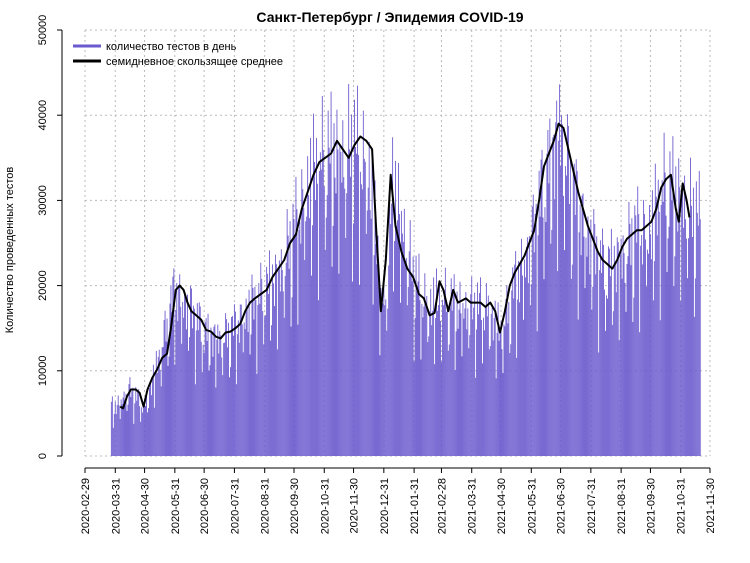  Describe the element at coordinates (235, 506) in the screenshot. I see `x-tick-label: 2020-07-31` at that location.